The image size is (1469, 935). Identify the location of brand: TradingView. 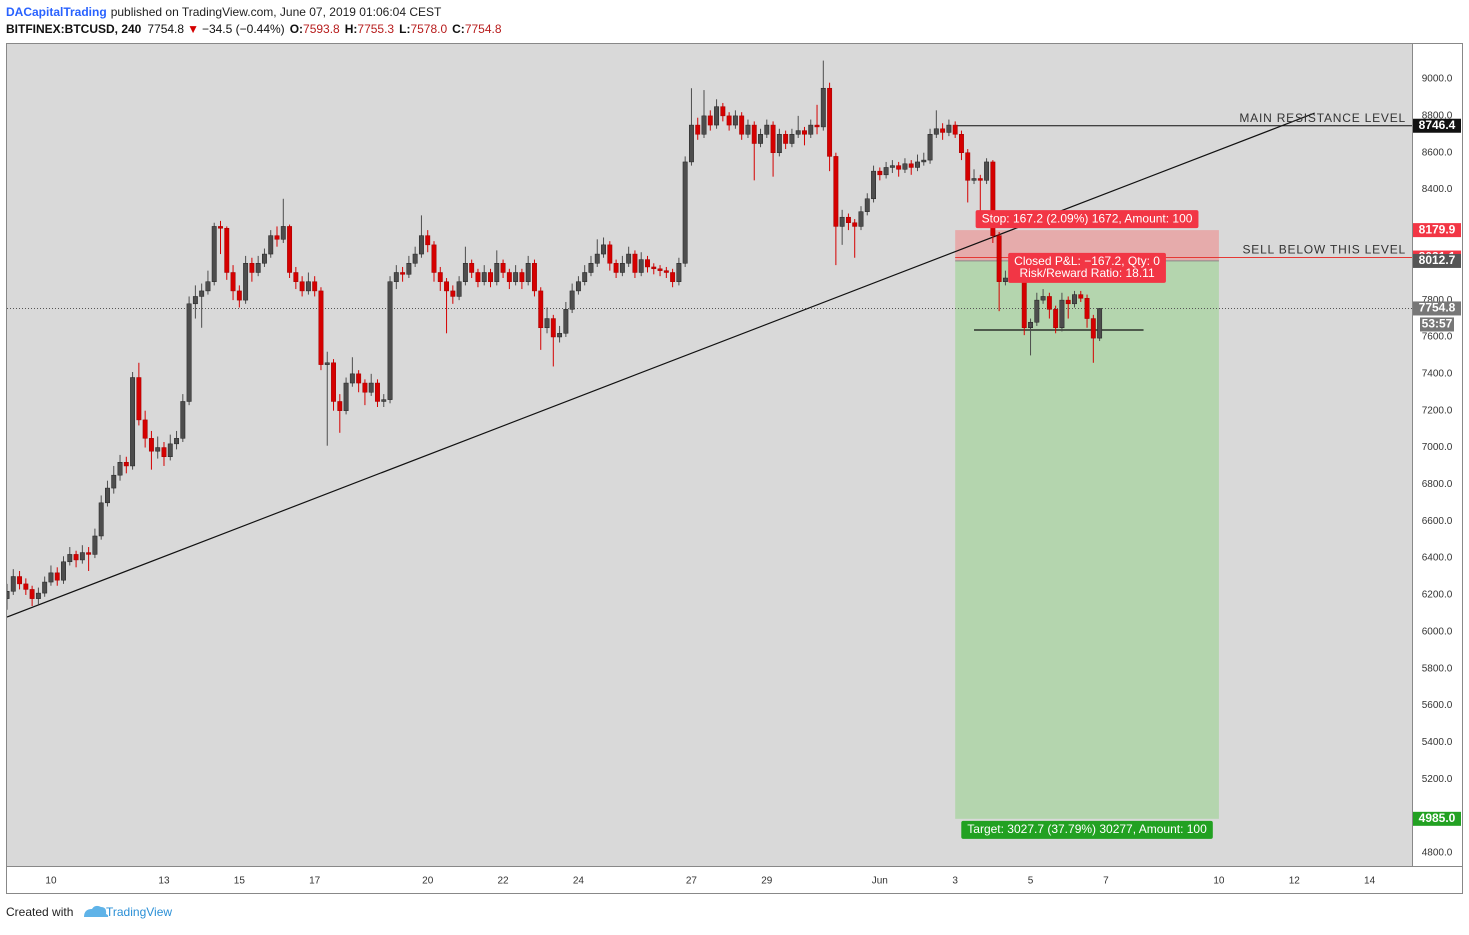
(139, 912).